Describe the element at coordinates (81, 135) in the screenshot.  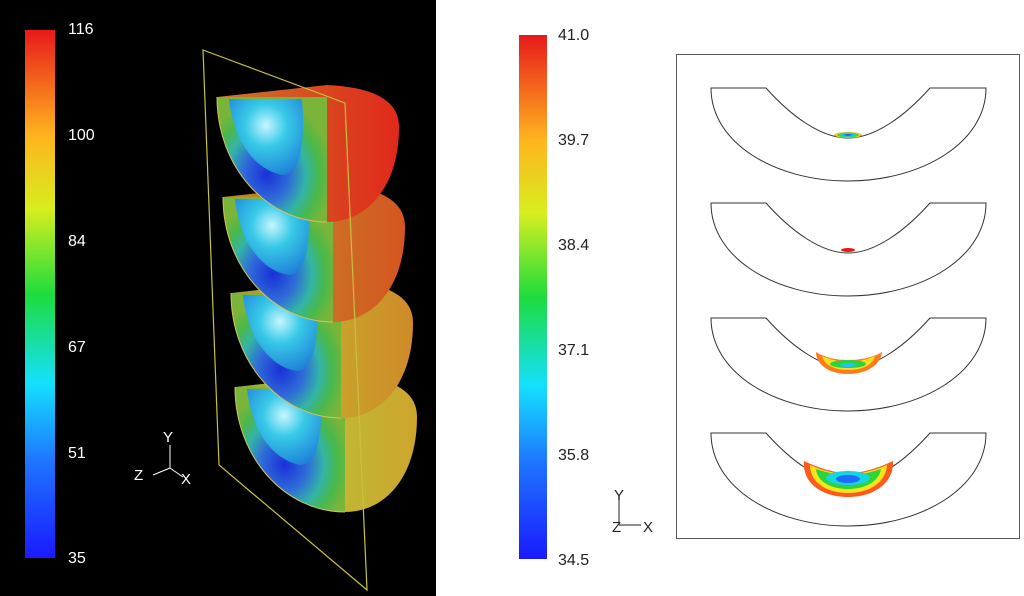
I see `left-colorbar-tick: 100` at that location.